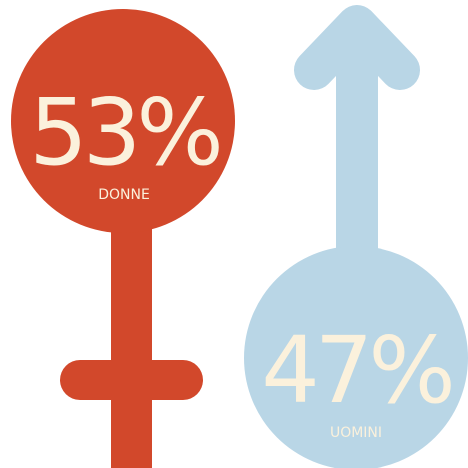  Describe the element at coordinates (357, 147) in the screenshot. I see `male-arrow-shaft` at that location.